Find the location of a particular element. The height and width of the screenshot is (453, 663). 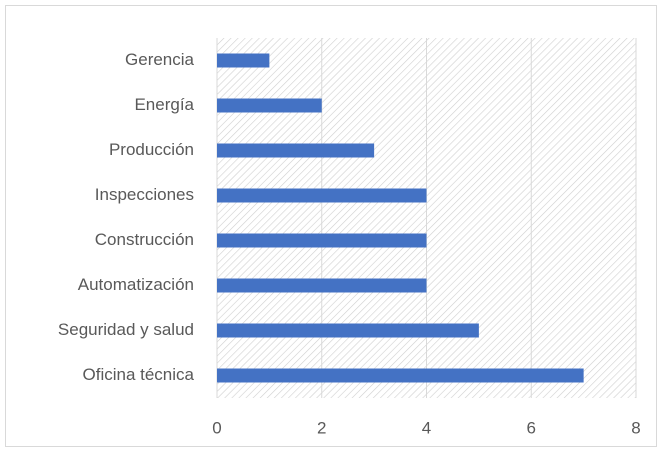

y-tick-label: Automatización is located at coordinates (136, 284).